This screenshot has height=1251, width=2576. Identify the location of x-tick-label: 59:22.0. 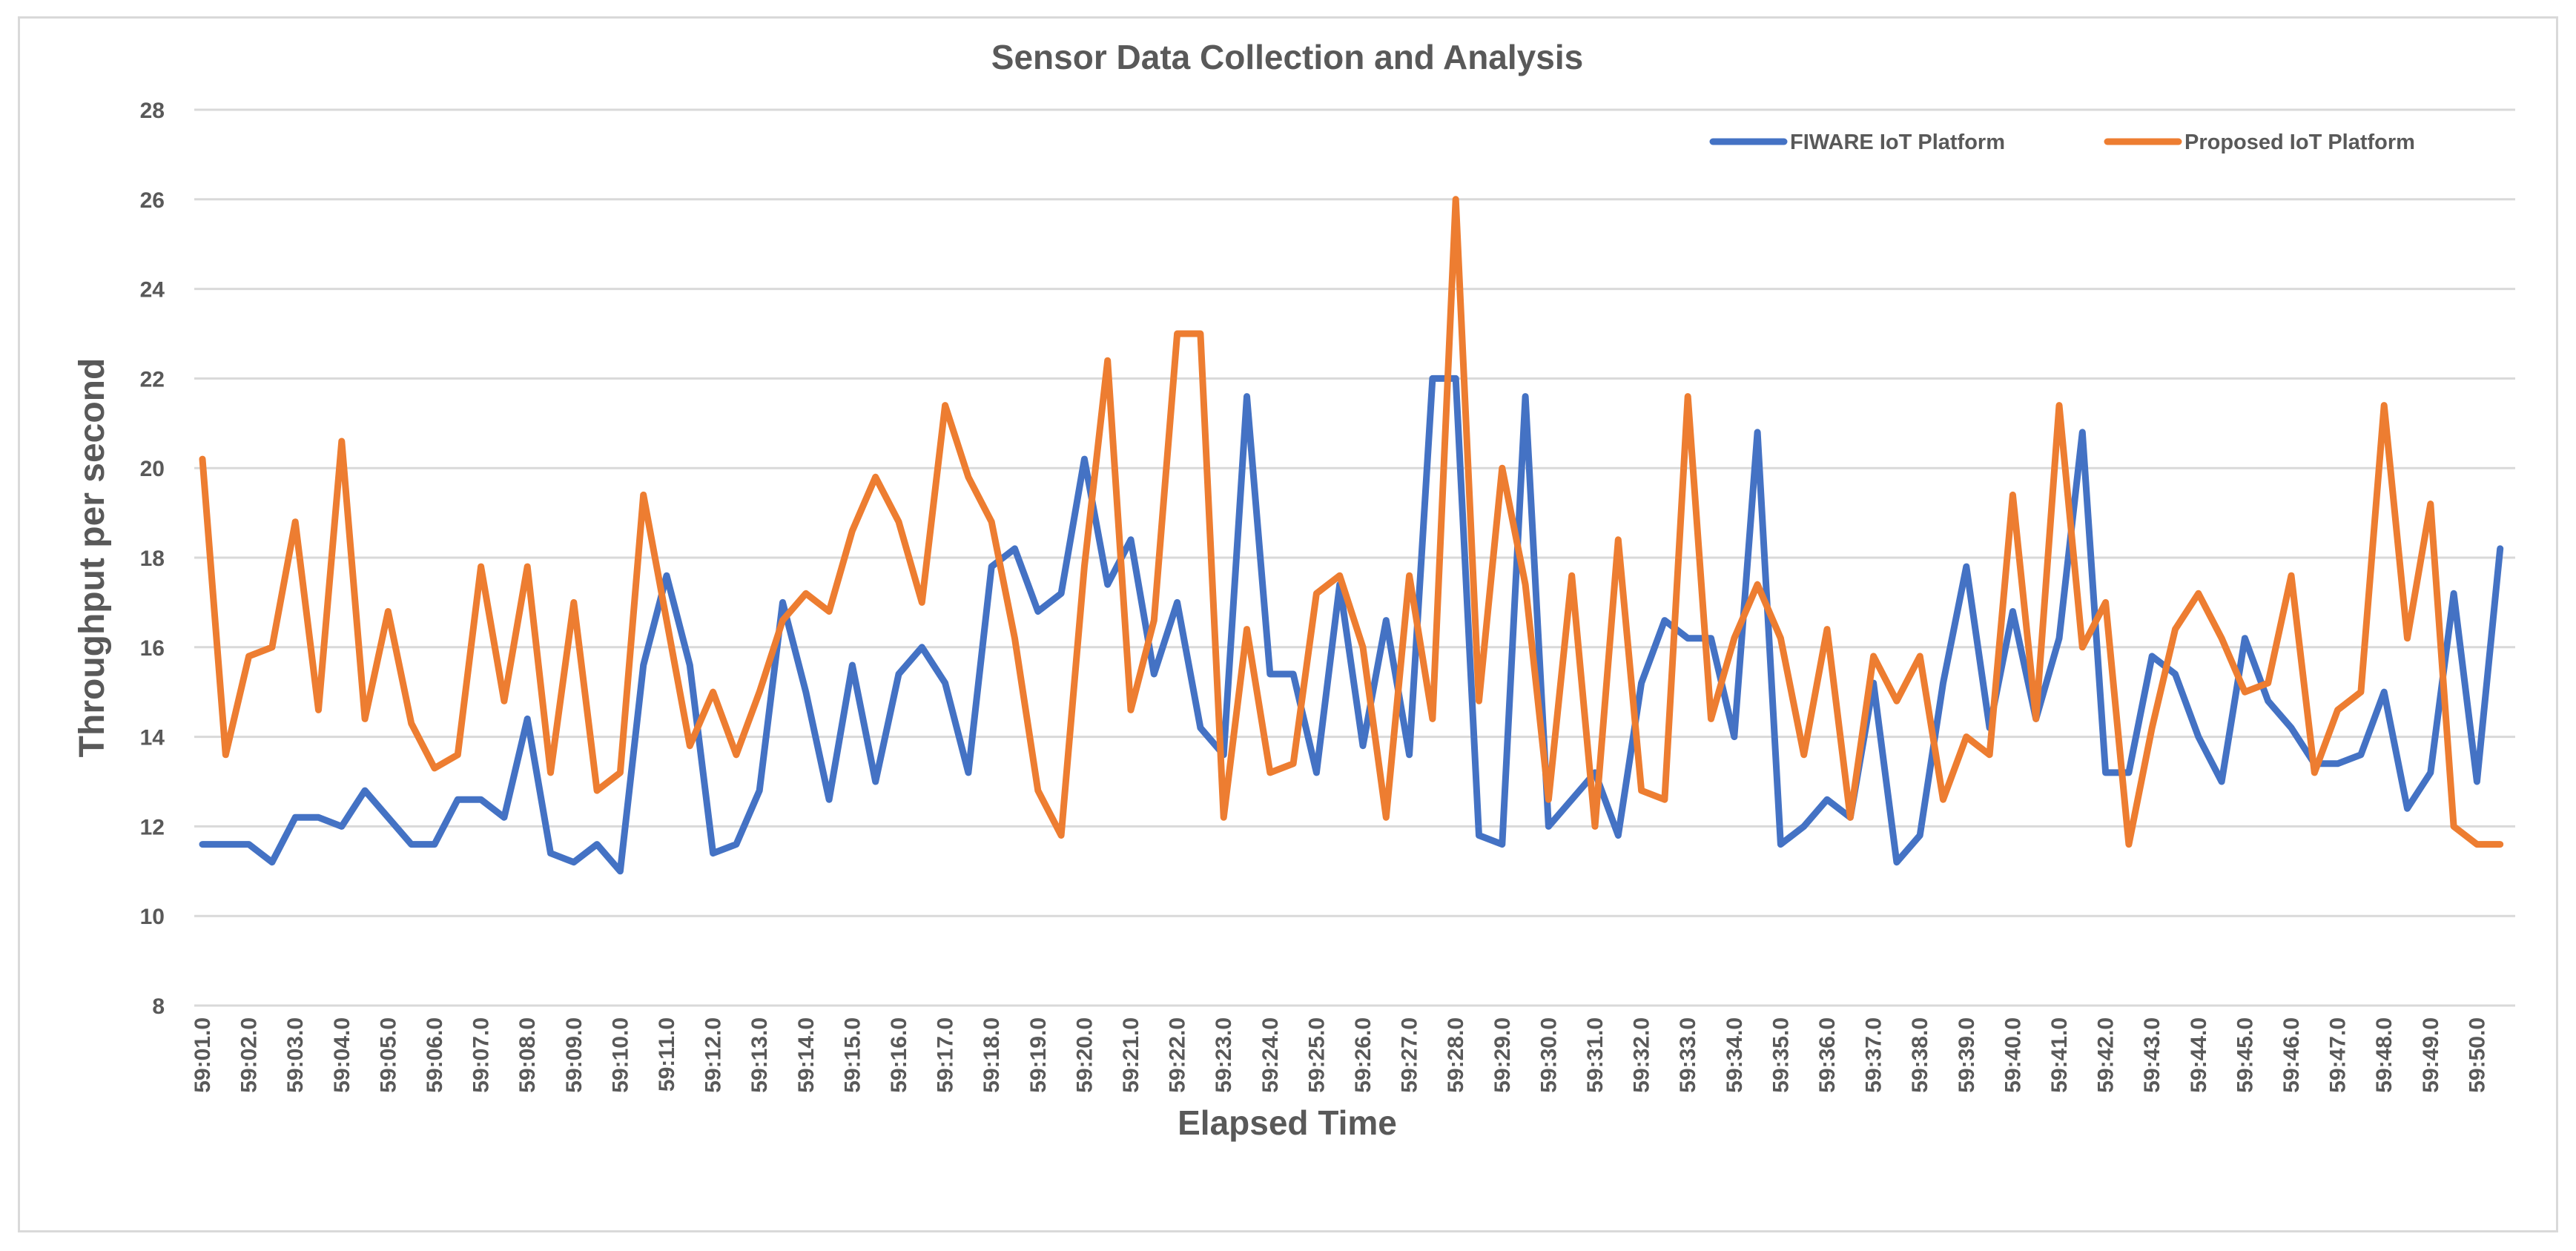
(1178, 1055).